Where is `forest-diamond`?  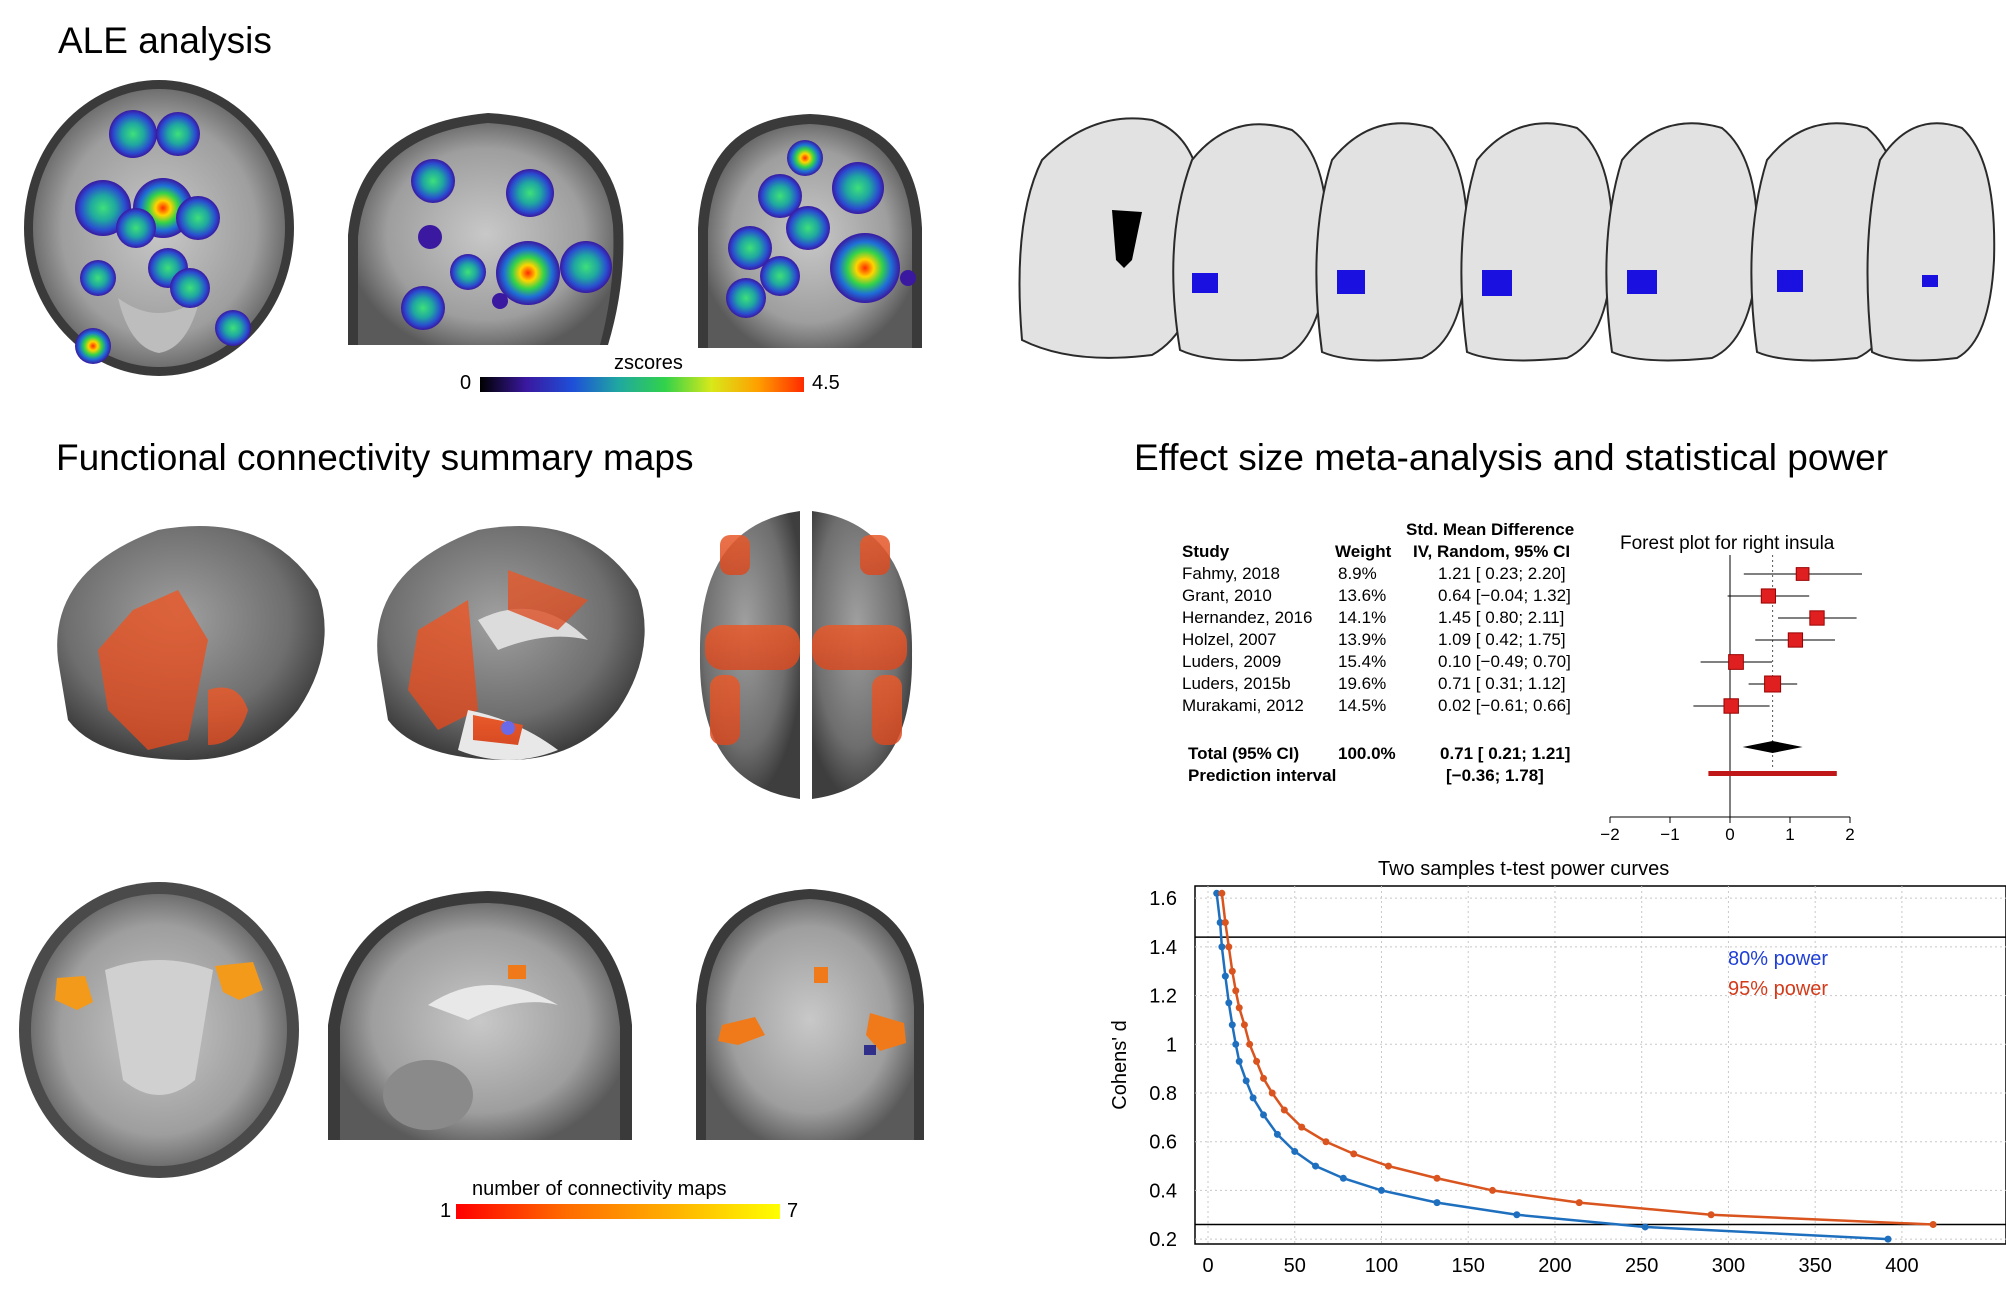
forest-diamond is located at coordinates (1772, 747).